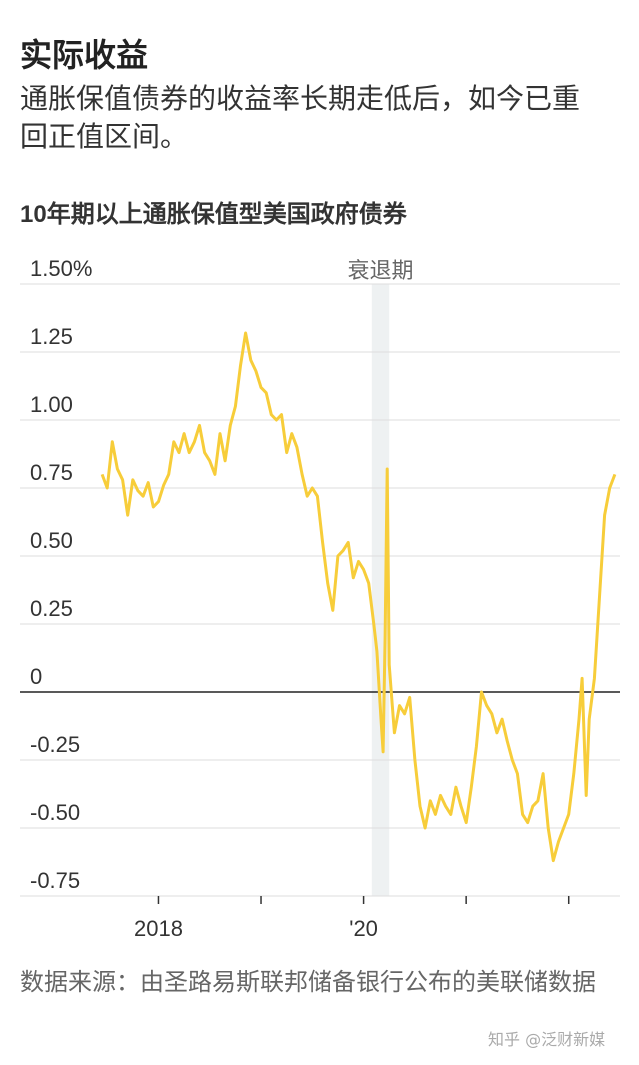 Image resolution: width=639 pixels, height=1065 pixels. What do you see at coordinates (55, 880) in the screenshot?
I see `y-tick-label: -0.75` at bounding box center [55, 880].